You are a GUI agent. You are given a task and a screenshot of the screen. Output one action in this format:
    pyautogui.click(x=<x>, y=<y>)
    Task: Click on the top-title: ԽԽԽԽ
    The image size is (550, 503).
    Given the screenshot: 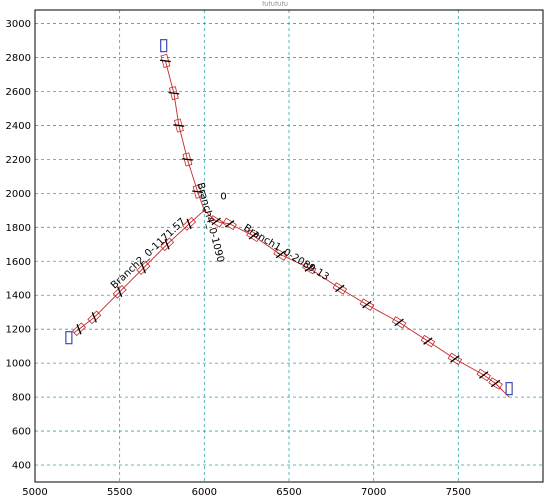 What is the action you would take?
    pyautogui.click(x=275, y=4)
    